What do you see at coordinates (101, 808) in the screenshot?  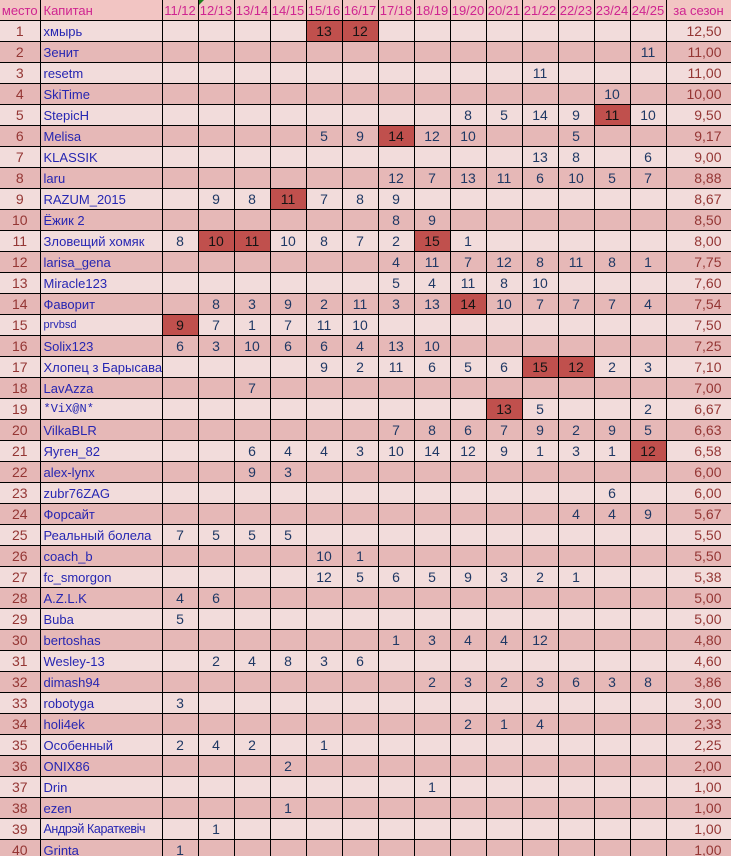 I see `captain-name-cell: ezen` at bounding box center [101, 808].